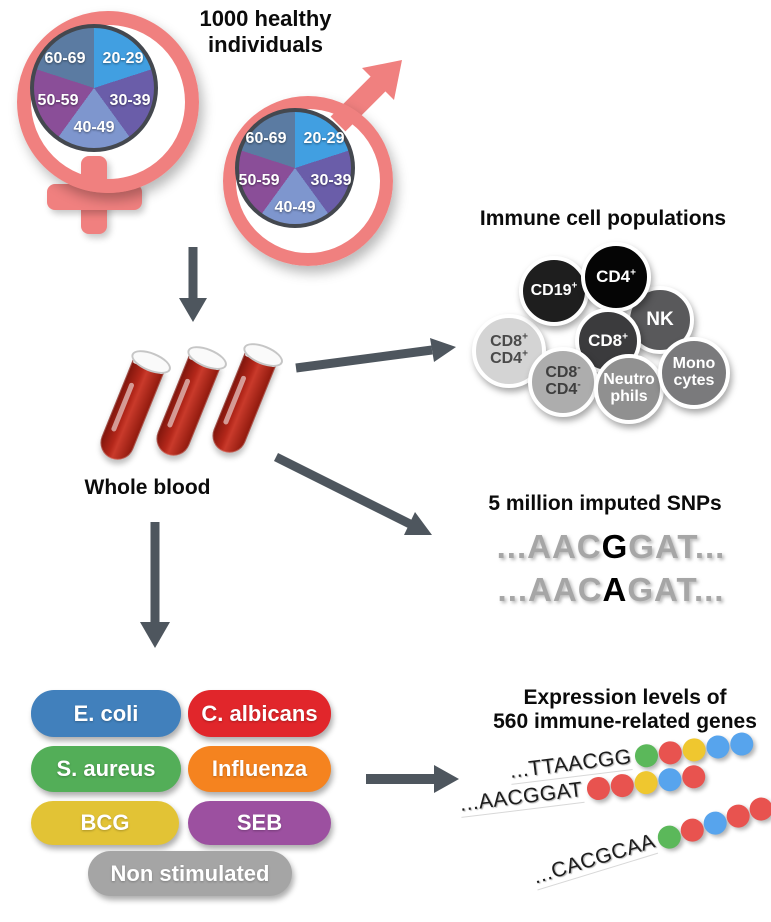  Describe the element at coordinates (412, 779) in the screenshot. I see `arrow-stimuli-to-expression` at that location.